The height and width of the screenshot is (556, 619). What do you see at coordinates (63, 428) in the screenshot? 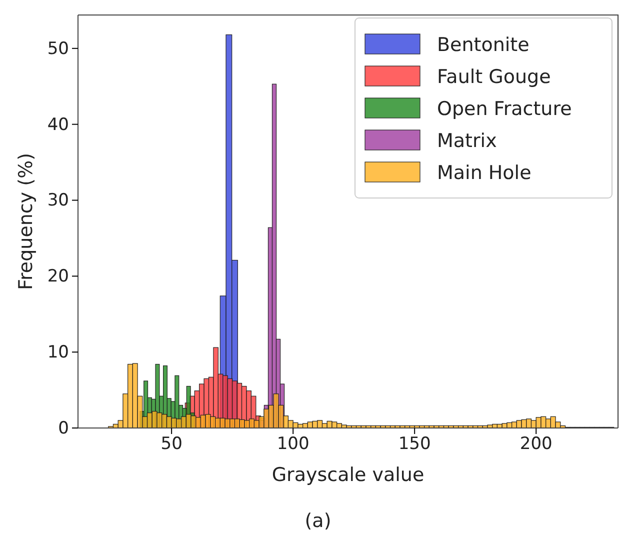
I see `y-tick-label: 0` at bounding box center [63, 428].